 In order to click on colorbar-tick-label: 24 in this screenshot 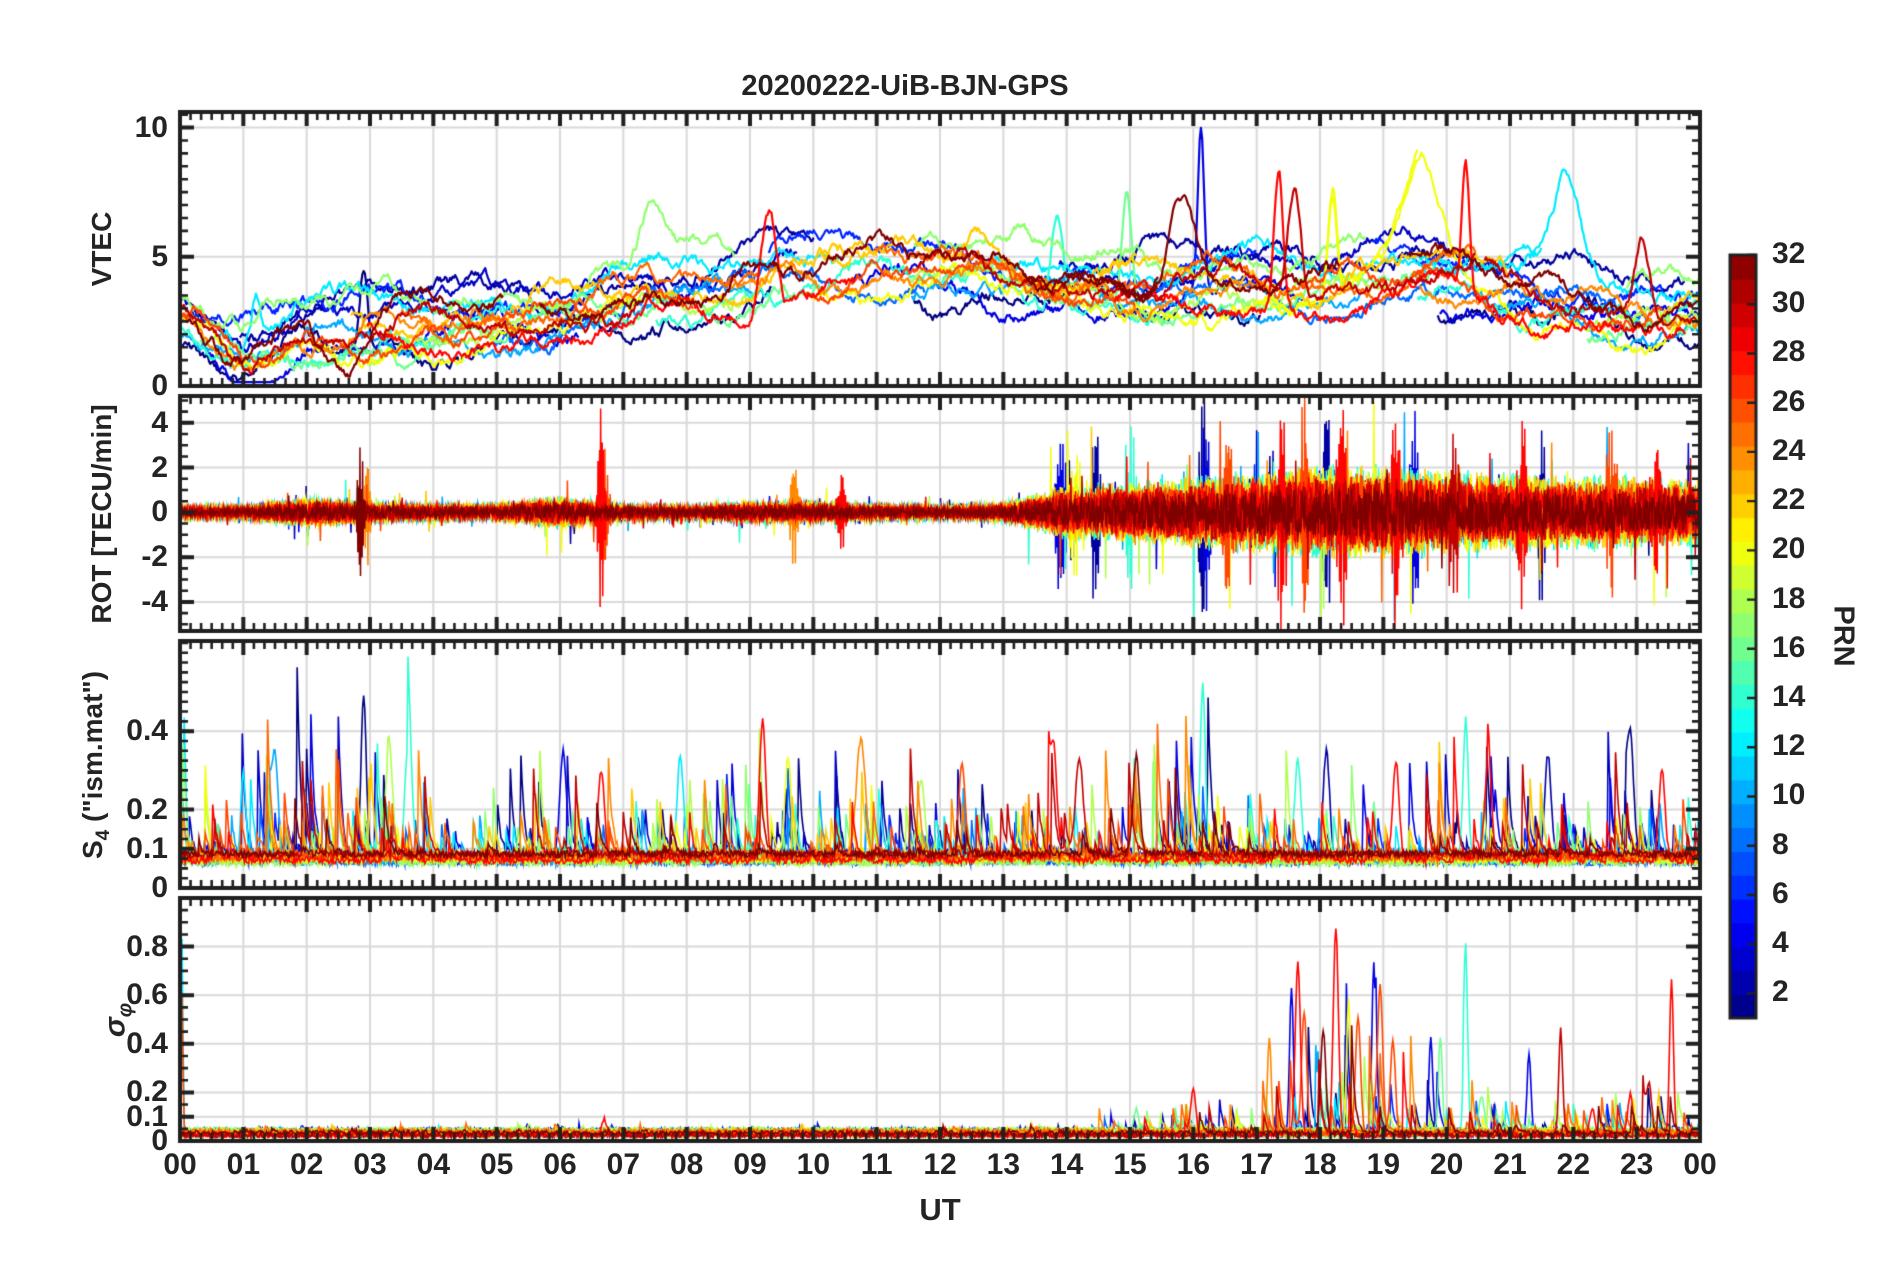, I will do `click(1789, 450)`.